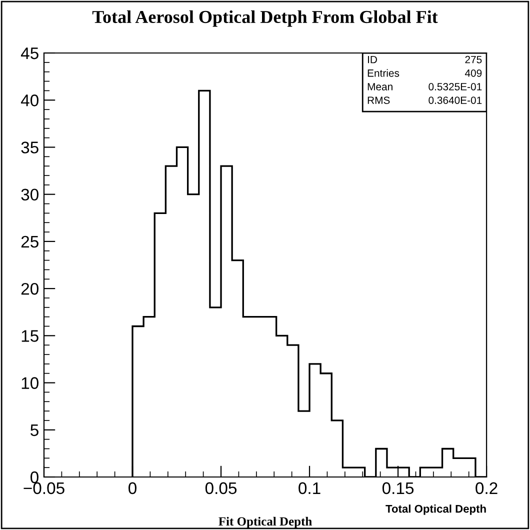 This screenshot has width=530, height=530. What do you see at coordinates (380, 86) in the screenshot?
I see `annotation: Mean` at bounding box center [380, 86].